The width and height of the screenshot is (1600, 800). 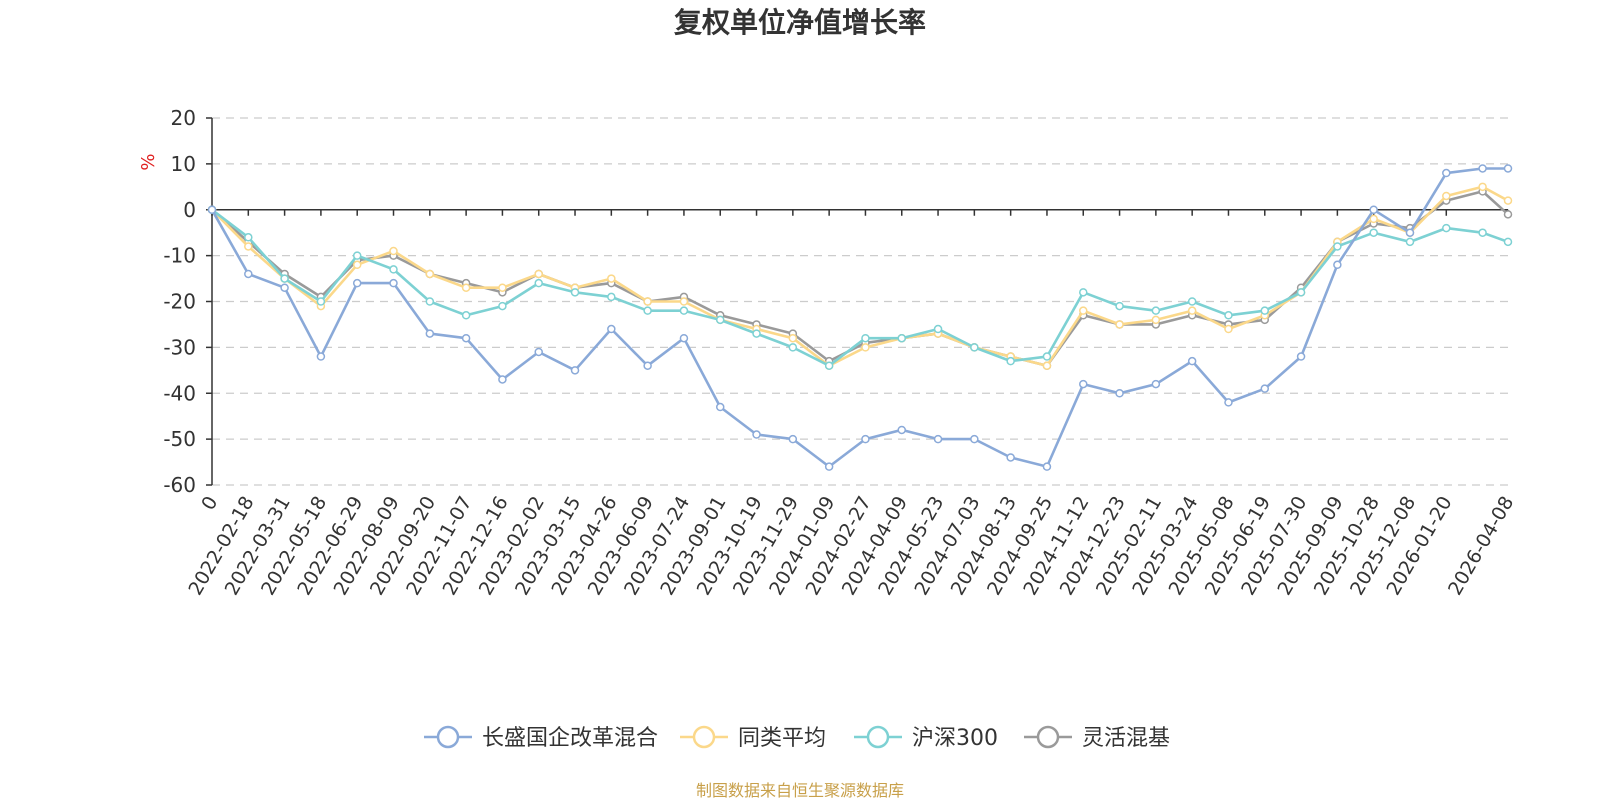 I want to click on x-tick-label: 0, so click(x=209, y=503).